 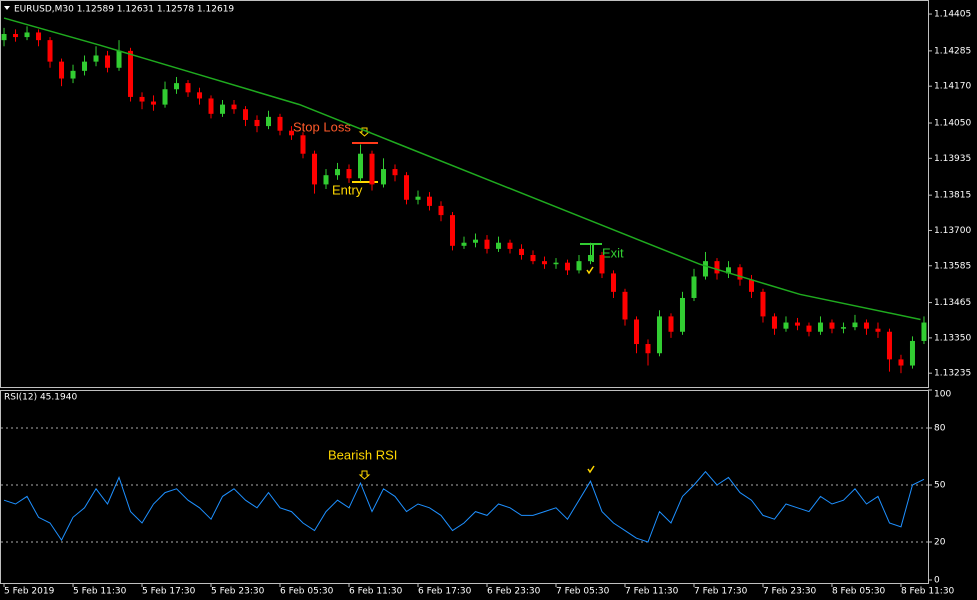 What do you see at coordinates (514, 592) in the screenshot?
I see `x-tick-label: 6 Feb 23:30` at bounding box center [514, 592].